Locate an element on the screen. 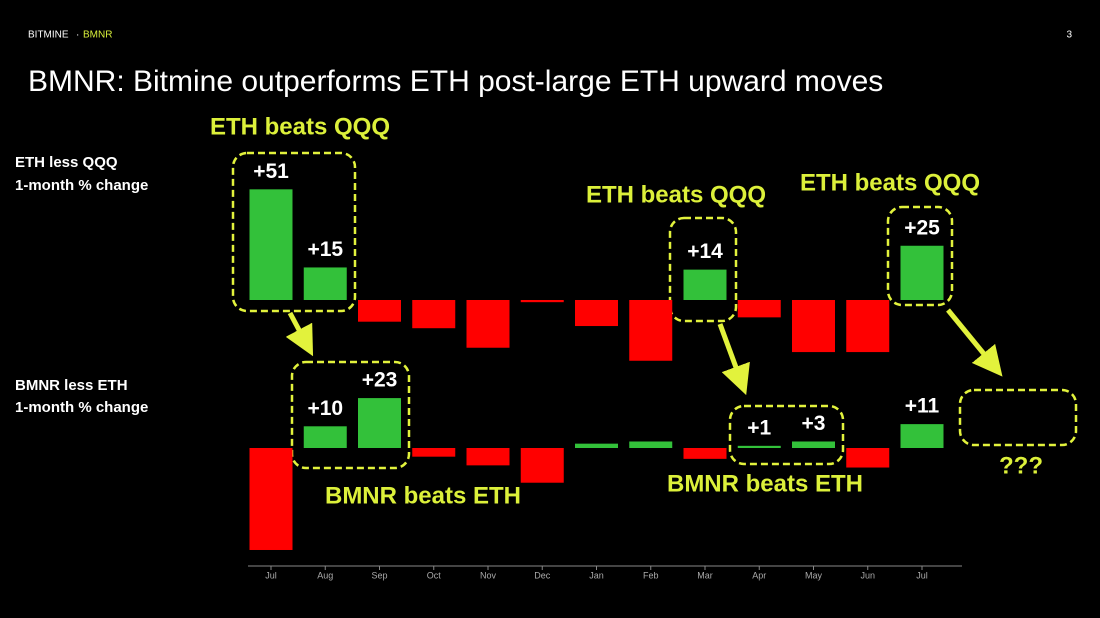 This screenshot has width=1100, height=618. x-tick-label: Aug is located at coordinates (325, 575).